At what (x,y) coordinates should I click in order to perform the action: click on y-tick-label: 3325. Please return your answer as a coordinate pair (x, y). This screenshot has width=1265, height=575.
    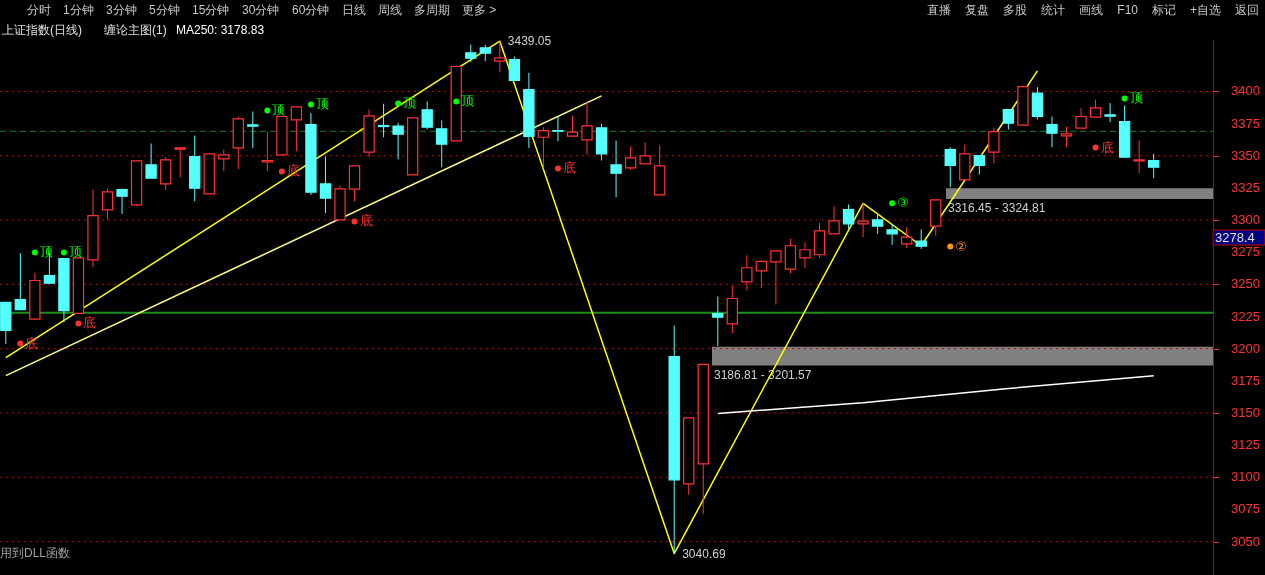
    Looking at the image, I should click on (1245, 187).